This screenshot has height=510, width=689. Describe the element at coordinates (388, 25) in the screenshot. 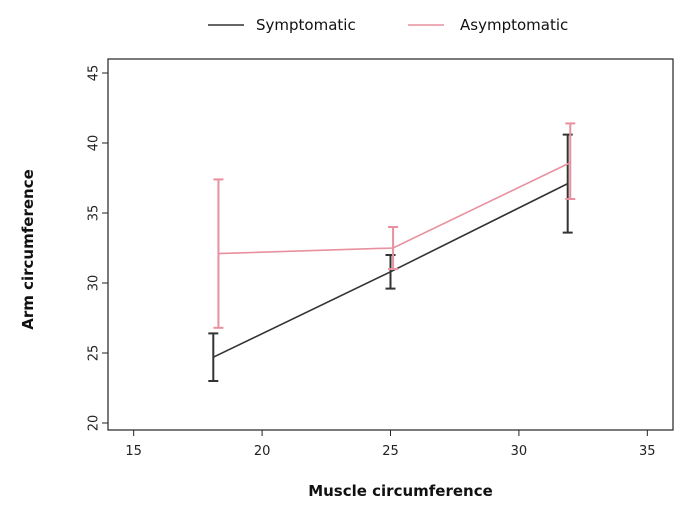

I see `legend: Symptomatic Asymptomatic` at that location.